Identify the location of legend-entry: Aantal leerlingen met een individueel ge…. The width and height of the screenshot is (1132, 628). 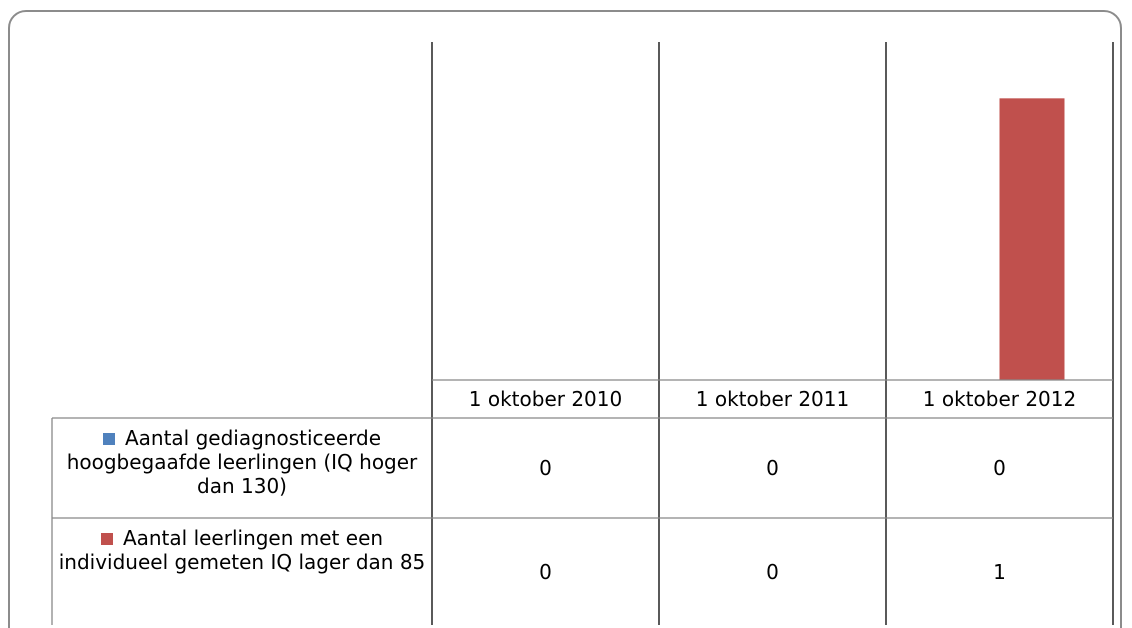
(242, 571).